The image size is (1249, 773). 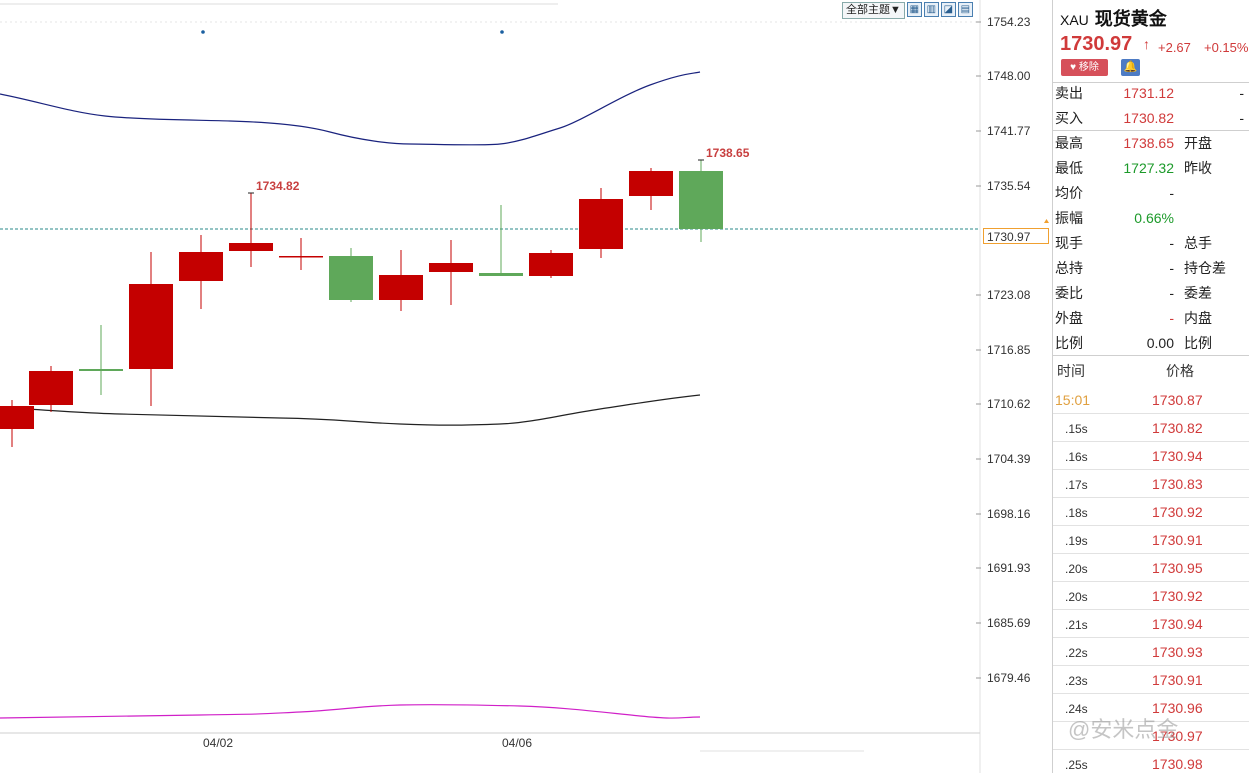 I want to click on sell-row: 卖出 1731.12 -, so click(x=1151, y=93).